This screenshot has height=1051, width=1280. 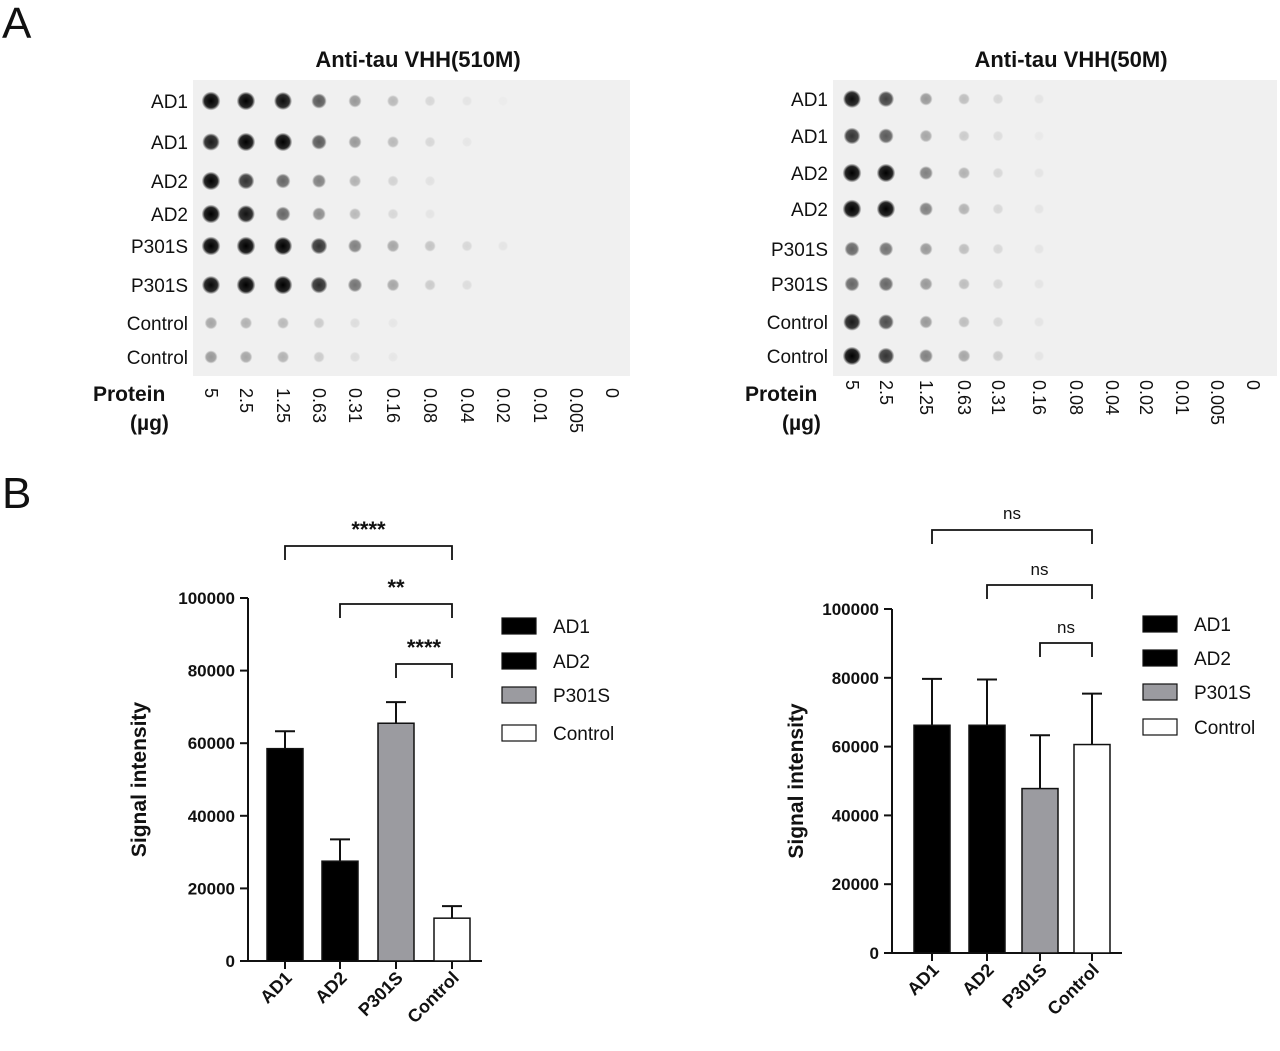 What do you see at coordinates (230, 961) in the screenshot?
I see `y-tick-label: 0` at bounding box center [230, 961].